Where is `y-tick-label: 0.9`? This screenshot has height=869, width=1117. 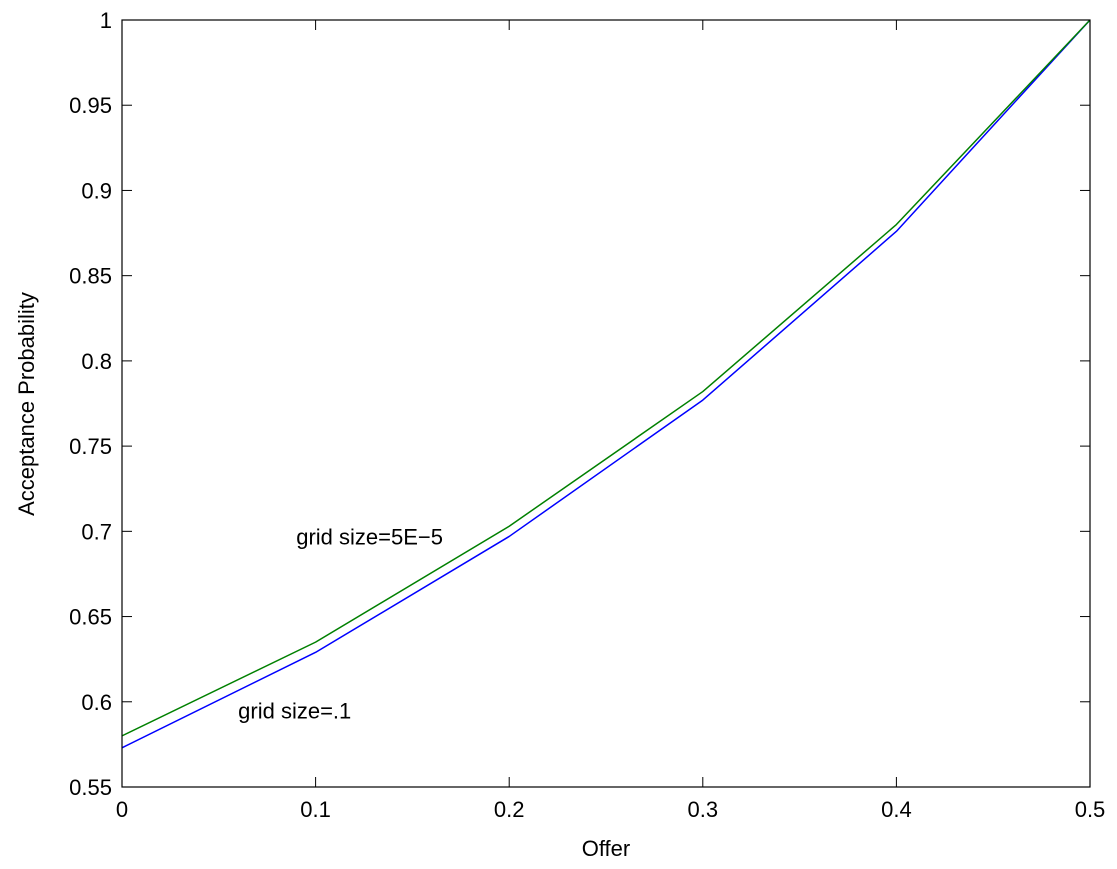
y-tick-label: 0.9 is located at coordinates (96, 190).